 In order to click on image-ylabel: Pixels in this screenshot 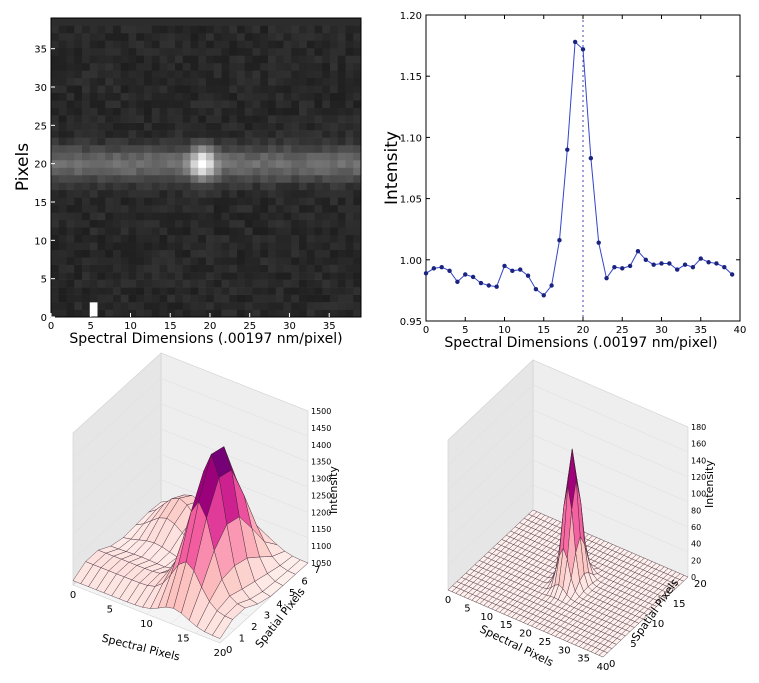, I will do `click(23, 167)`.